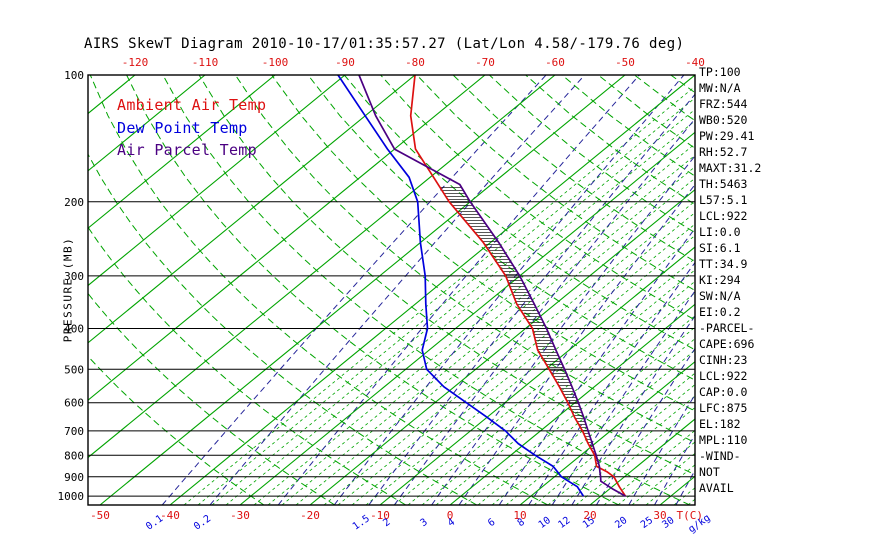 This screenshot has width=870, height=560. What do you see at coordinates (415, 62) in the screenshot?
I see `top-temp-tick-label: -80` at bounding box center [415, 62].